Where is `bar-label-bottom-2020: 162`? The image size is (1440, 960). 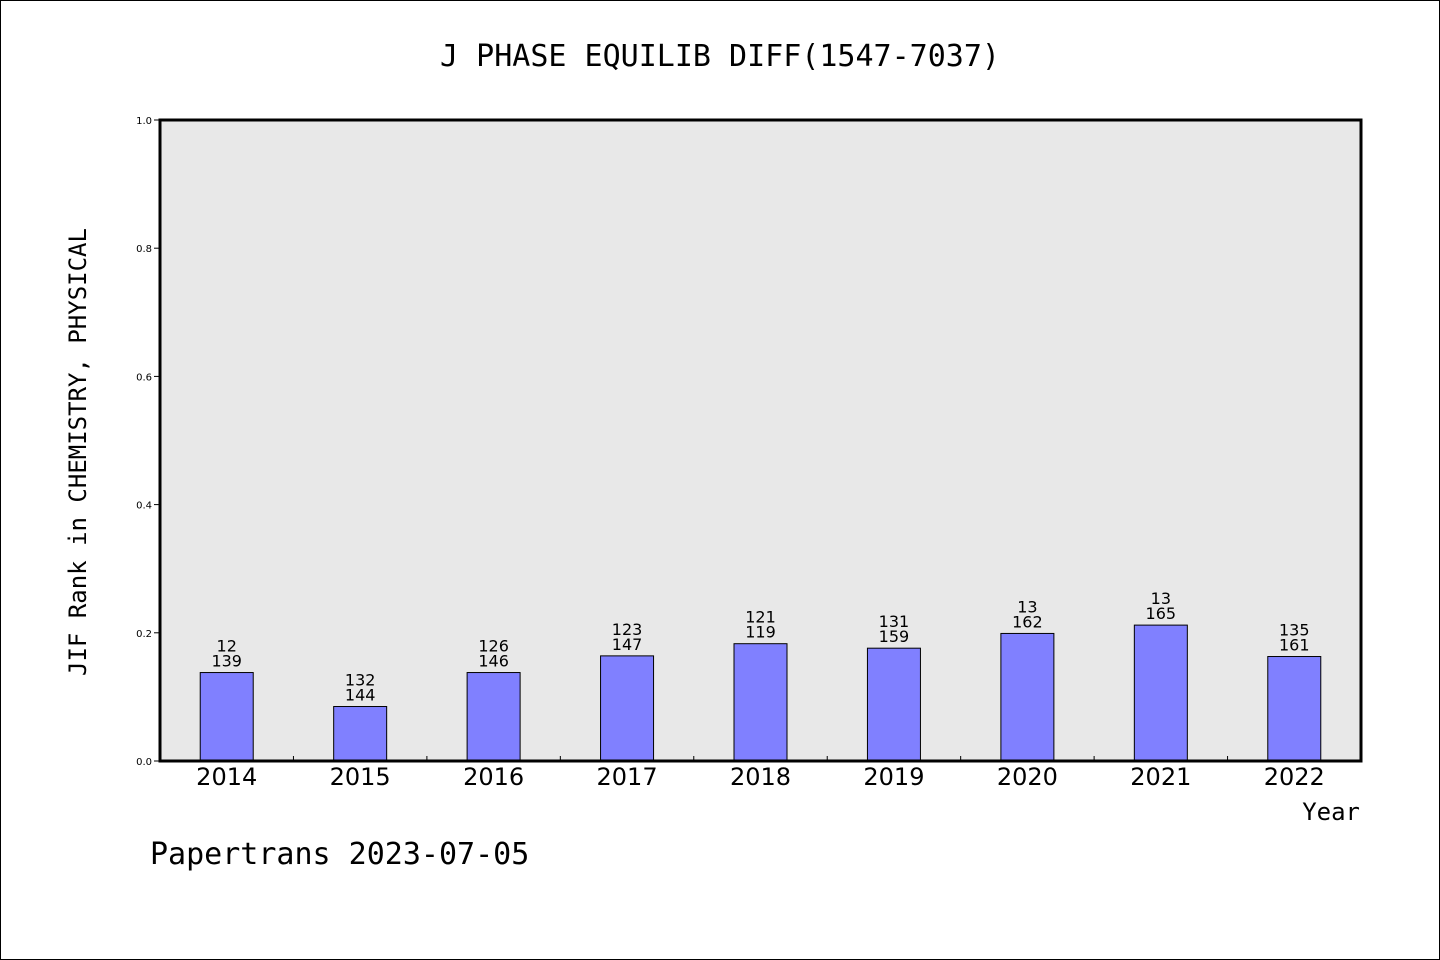
bar-label-bottom-2020: 162 is located at coordinates (1027, 621).